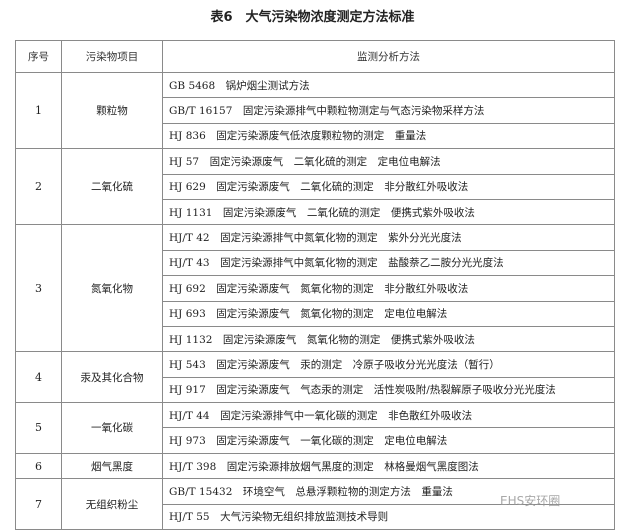  What do you see at coordinates (388, 440) in the screenshot?
I see `method-cell: HJ 973 固定污染源废气 一氧化碳的测定 定电位电解法` at bounding box center [388, 440].